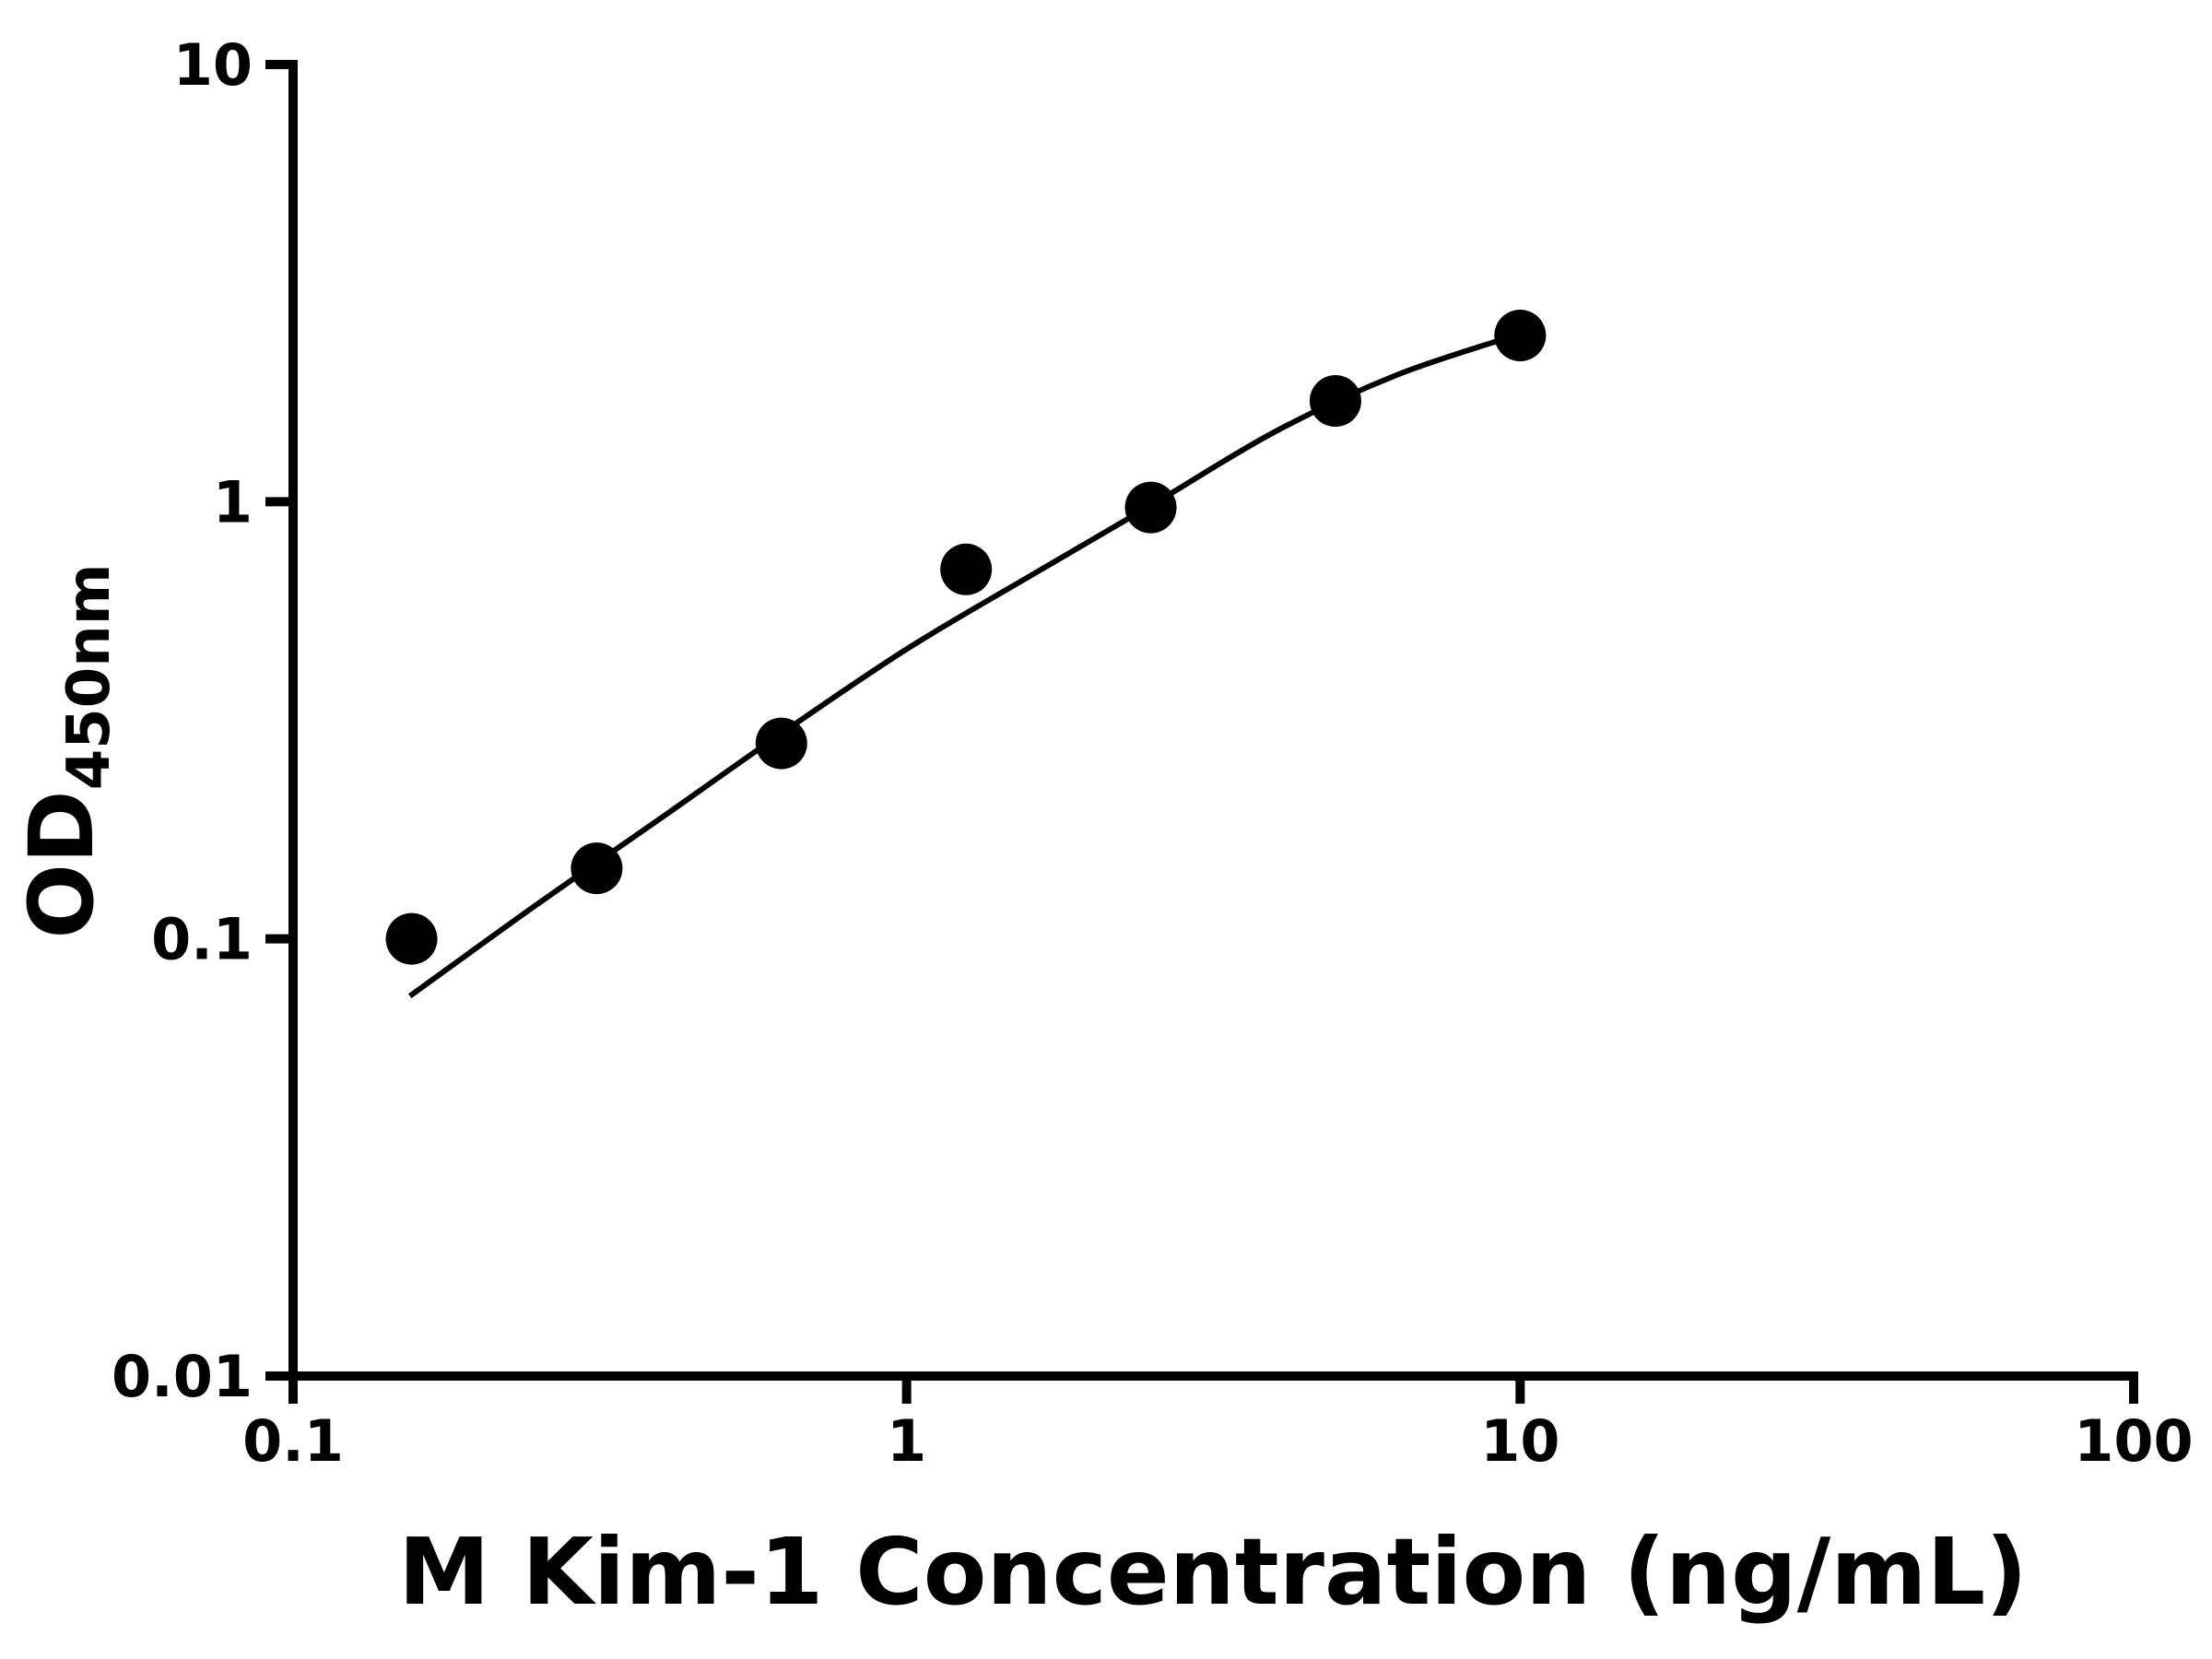 This screenshot has width=2212, height=1659. What do you see at coordinates (2133, 1441) in the screenshot?
I see `x-tick-label: 100` at bounding box center [2133, 1441].